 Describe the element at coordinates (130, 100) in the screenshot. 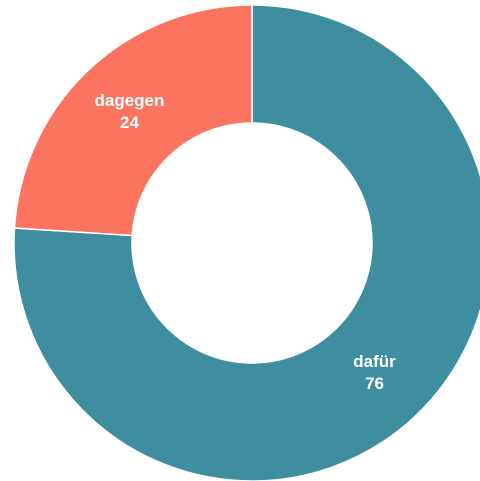

I see `slice-label: dagegen` at that location.